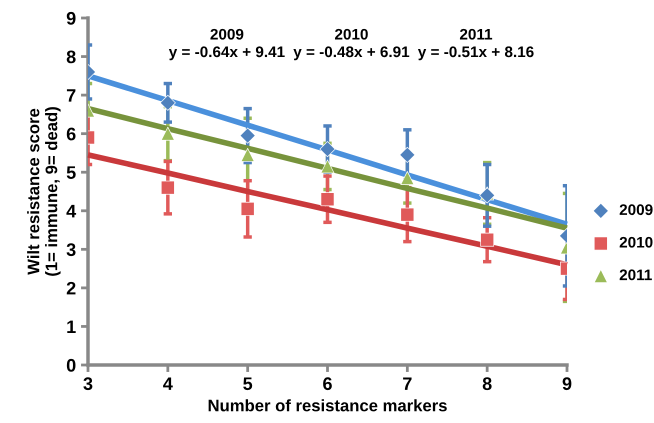 This screenshot has width=654, height=423. I want to click on y-tick-label: 4, so click(71, 211).